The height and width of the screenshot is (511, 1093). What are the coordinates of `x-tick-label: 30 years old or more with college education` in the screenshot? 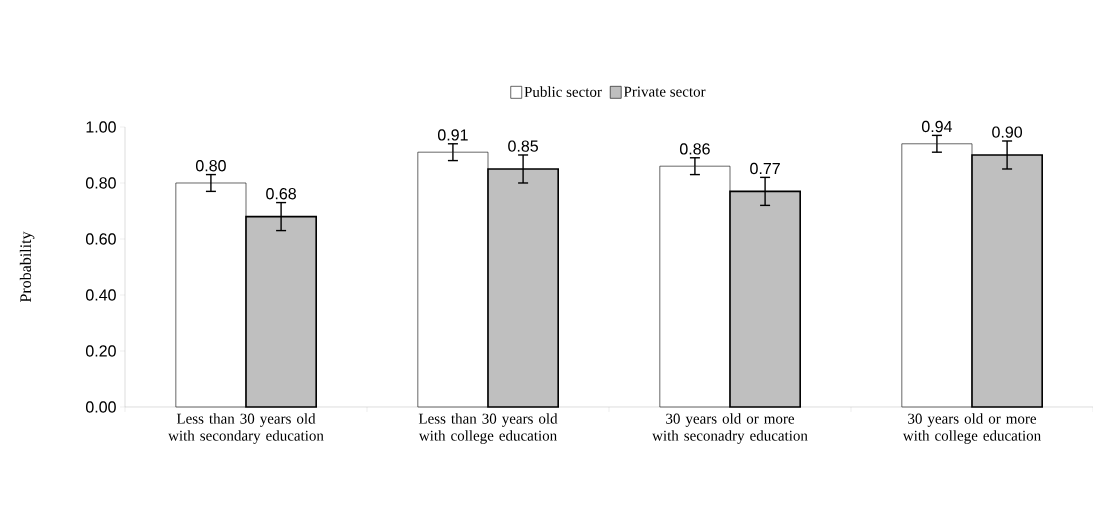 It's located at (971, 428).